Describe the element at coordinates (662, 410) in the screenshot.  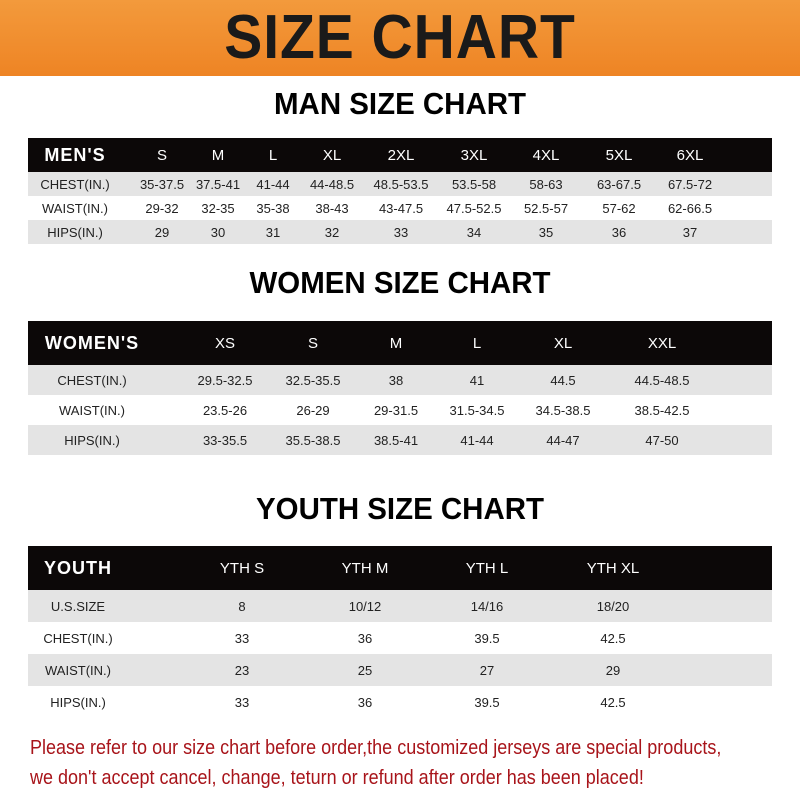
I see `size-cell: 38.5-42.5` at that location.